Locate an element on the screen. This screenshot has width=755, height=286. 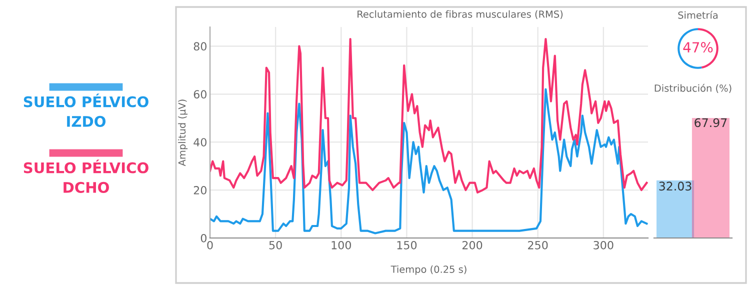
legend-label: SUELO PÉLVICO IZDO is located at coordinates (86, 110).